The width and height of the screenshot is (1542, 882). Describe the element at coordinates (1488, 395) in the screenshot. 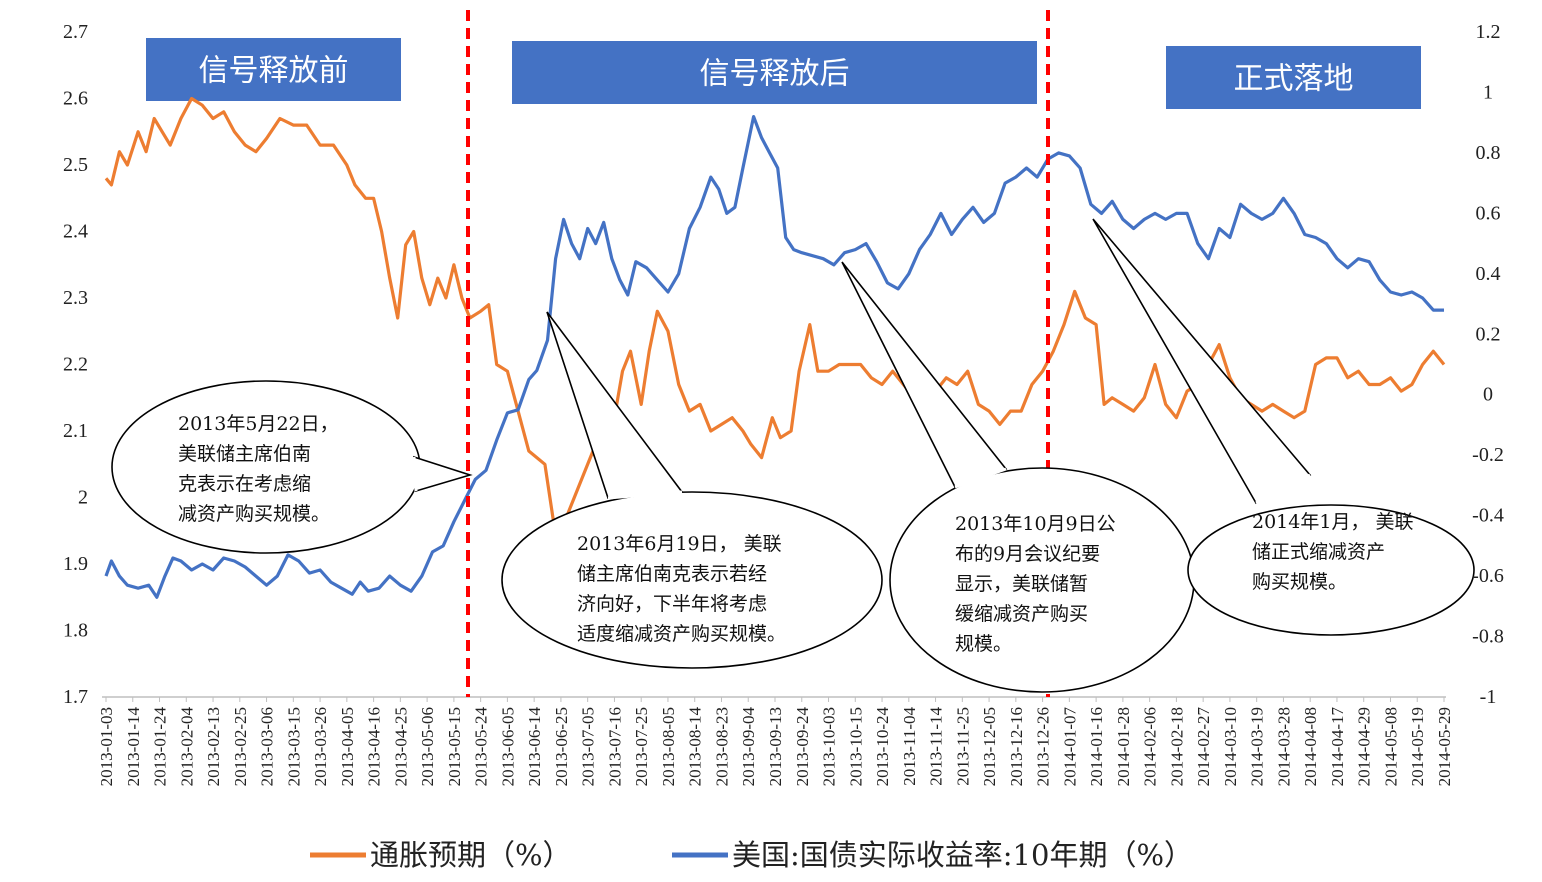

I see `right-tick-label: 0` at that location.